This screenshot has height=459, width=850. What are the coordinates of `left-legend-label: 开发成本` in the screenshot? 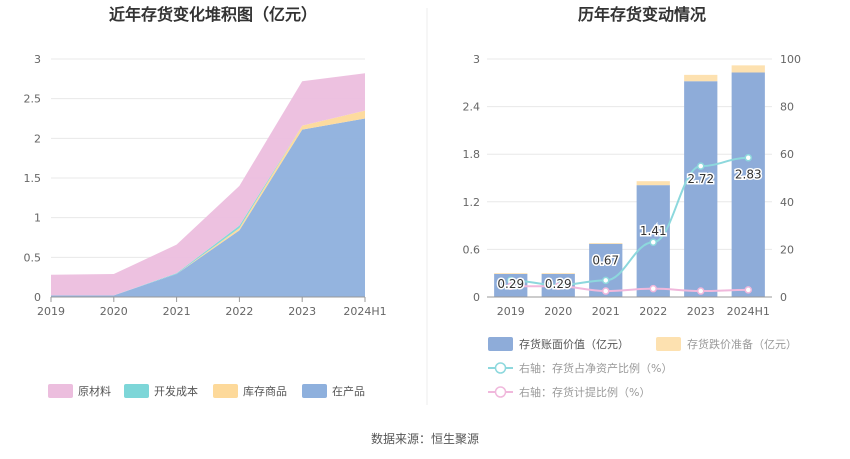 It's located at (176, 391).